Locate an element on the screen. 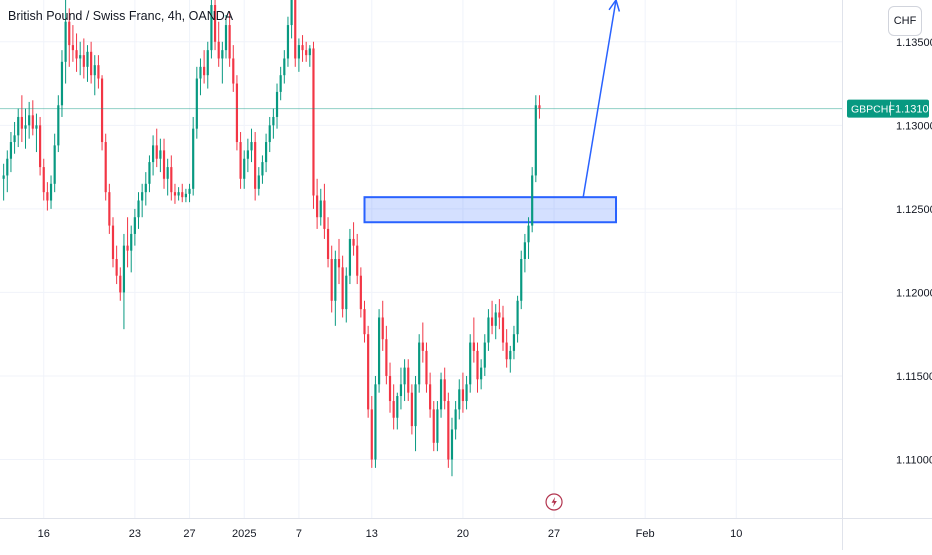 This screenshot has height=555, width=932. price-tick-label: 1.12500 is located at coordinates (914, 210).